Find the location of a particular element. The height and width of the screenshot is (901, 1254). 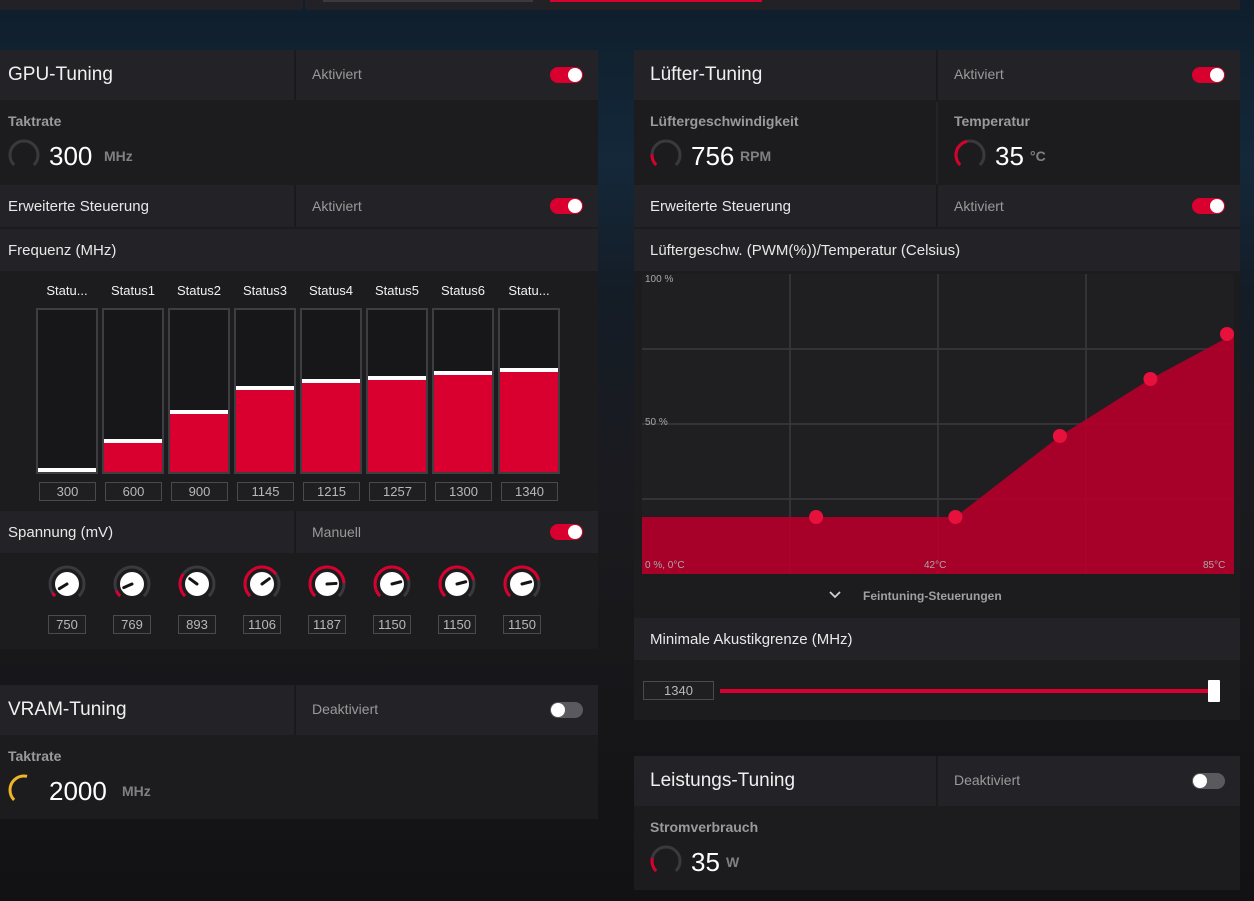

fan-advanced-state: Aktiviert is located at coordinates (979, 206).